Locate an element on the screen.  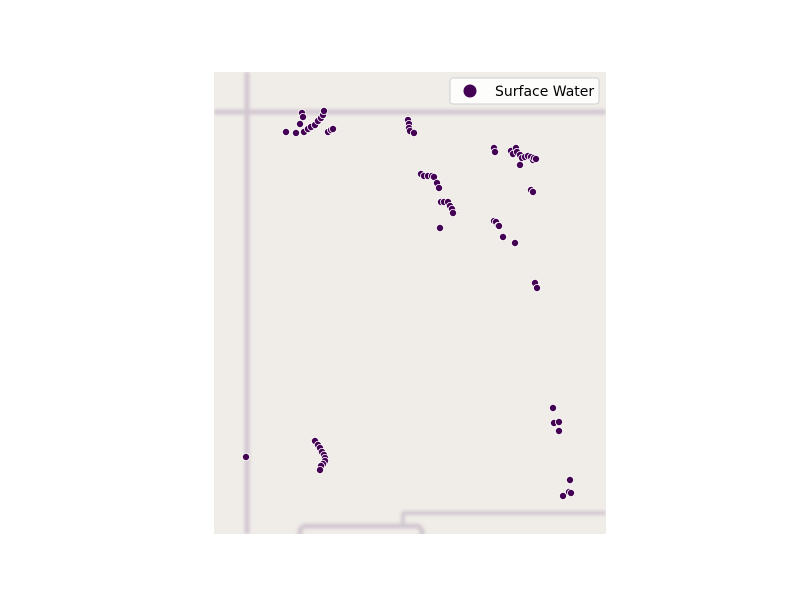
legend: Surface Water is located at coordinates (524, 91).